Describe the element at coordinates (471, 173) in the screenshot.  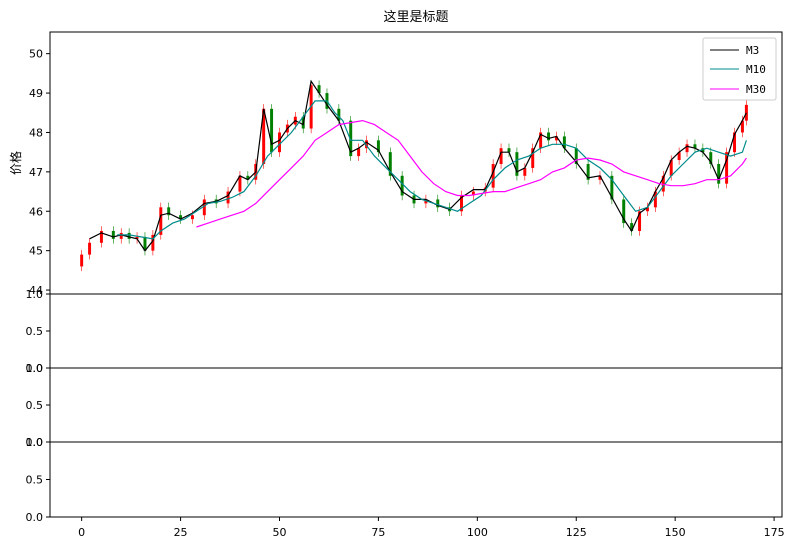
I see `series-line-m30` at that location.